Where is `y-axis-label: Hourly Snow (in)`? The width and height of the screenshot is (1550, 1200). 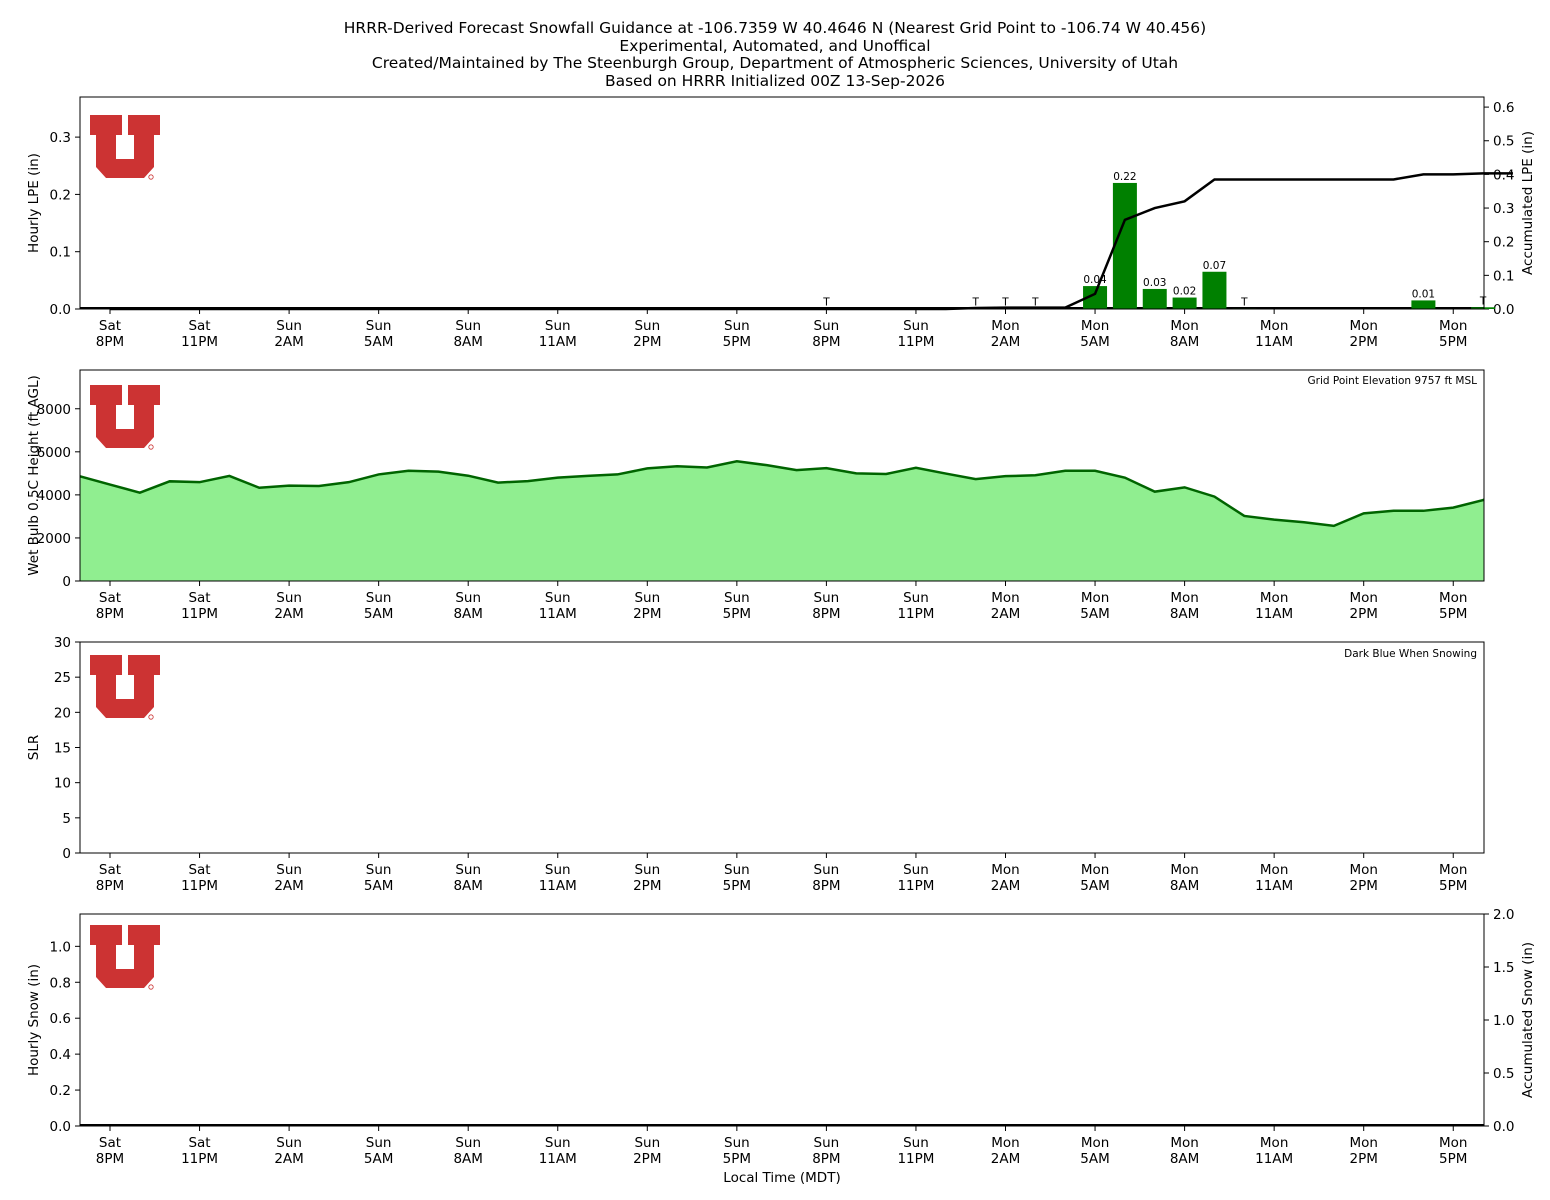
y-axis-label: Hourly Snow (in) is located at coordinates (34, 1020).